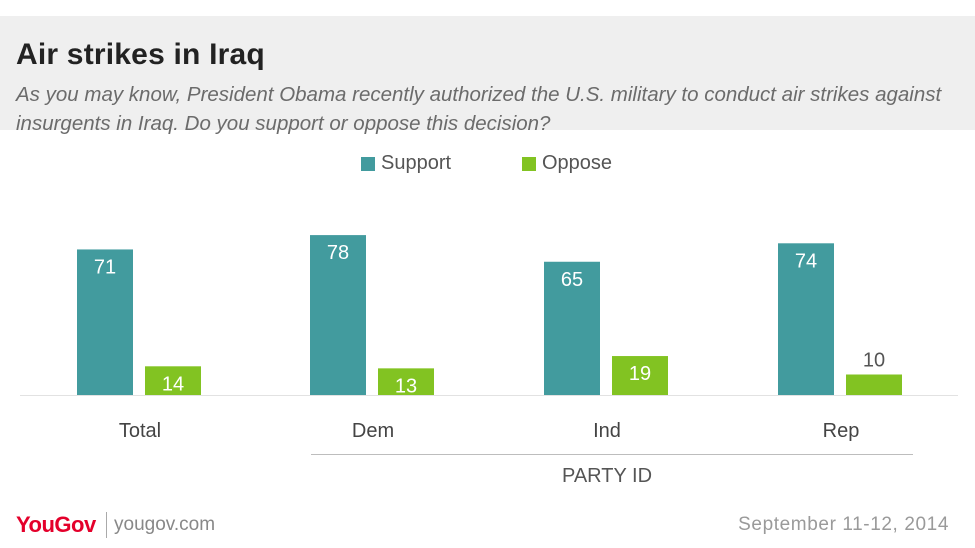 The width and height of the screenshot is (975, 548). I want to click on legend-swatch-support, so click(368, 163).